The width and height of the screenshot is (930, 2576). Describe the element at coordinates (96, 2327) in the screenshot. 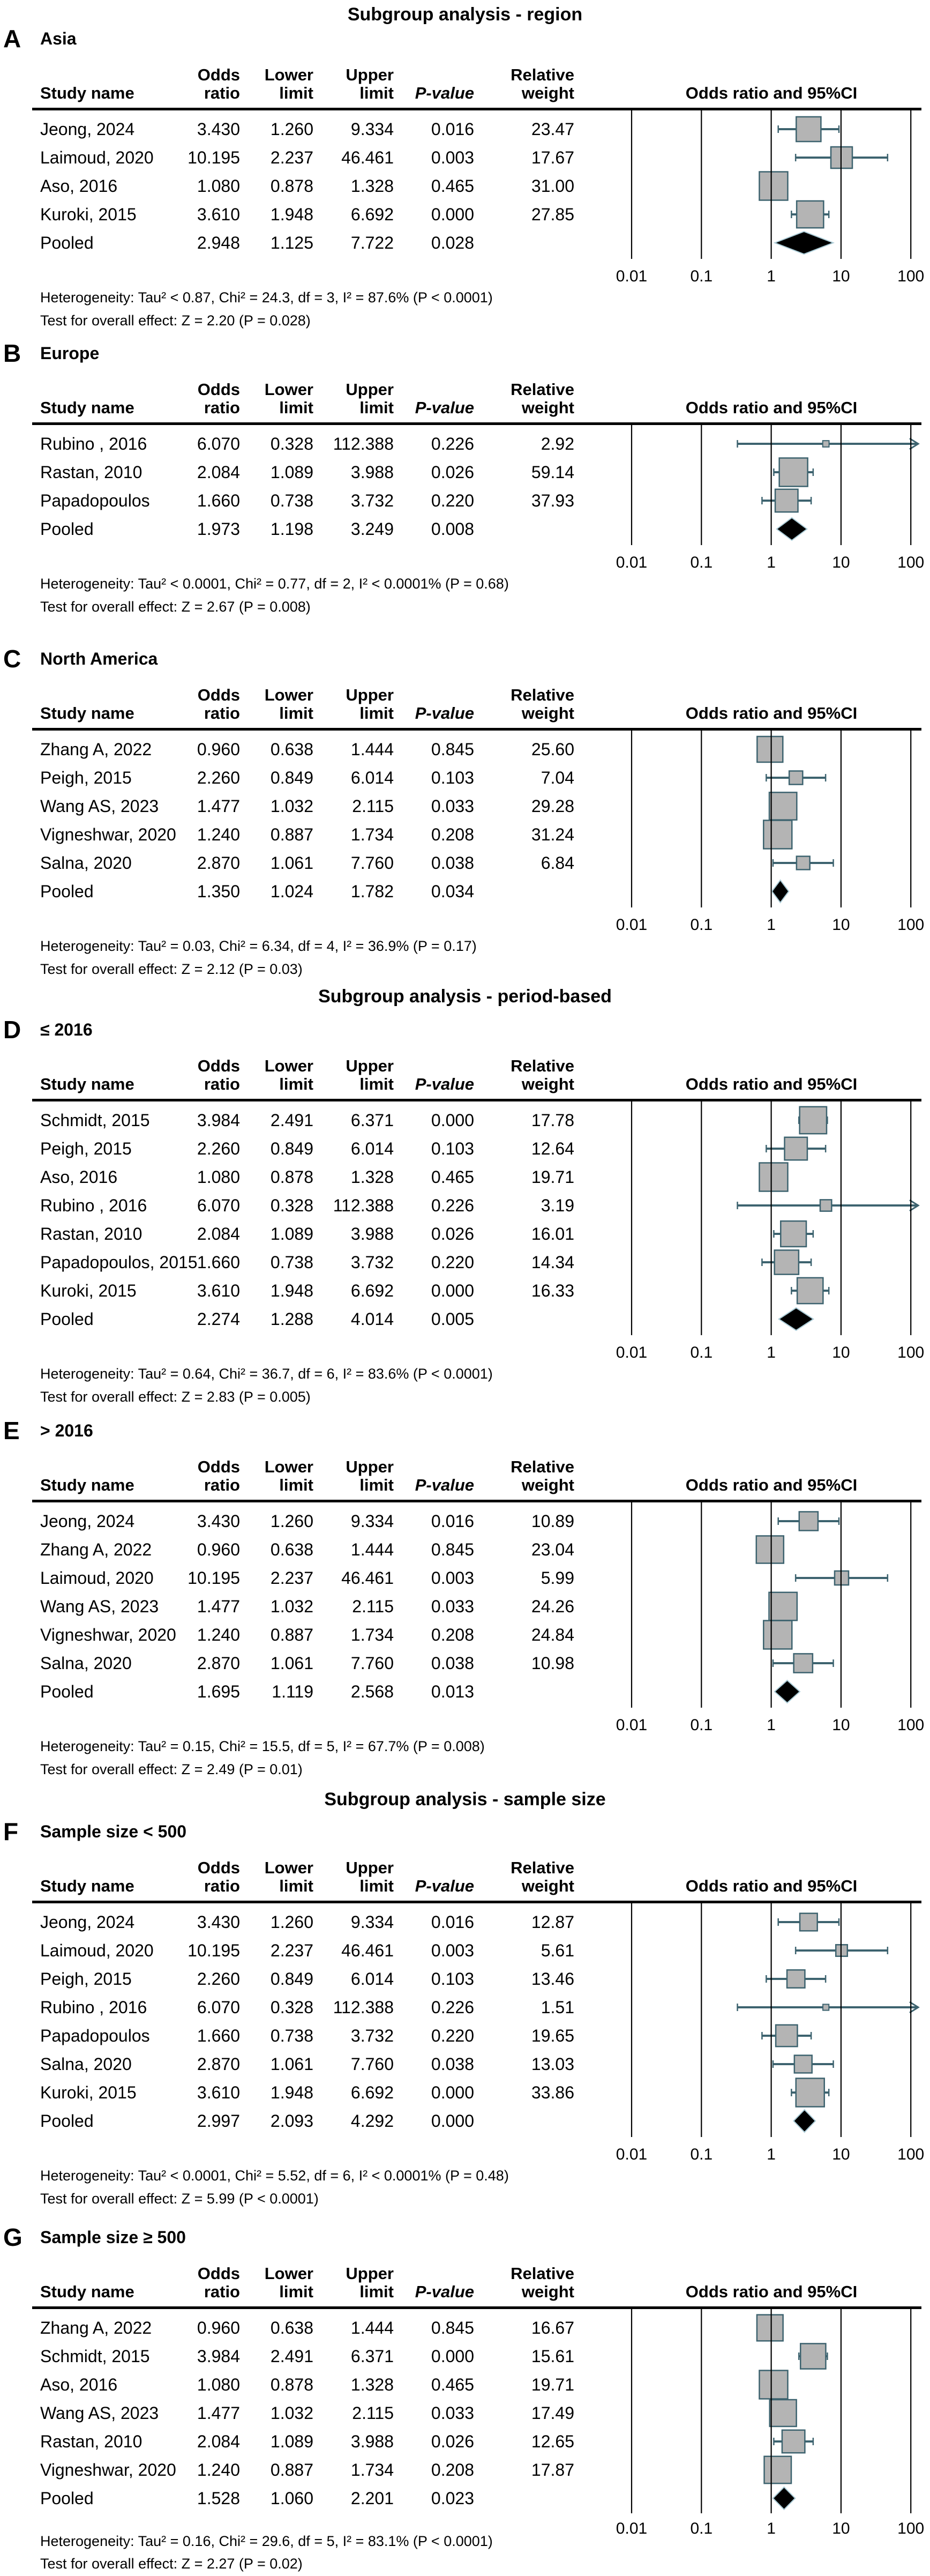

I see `study-name-cell: Zhang A, 2022` at that location.